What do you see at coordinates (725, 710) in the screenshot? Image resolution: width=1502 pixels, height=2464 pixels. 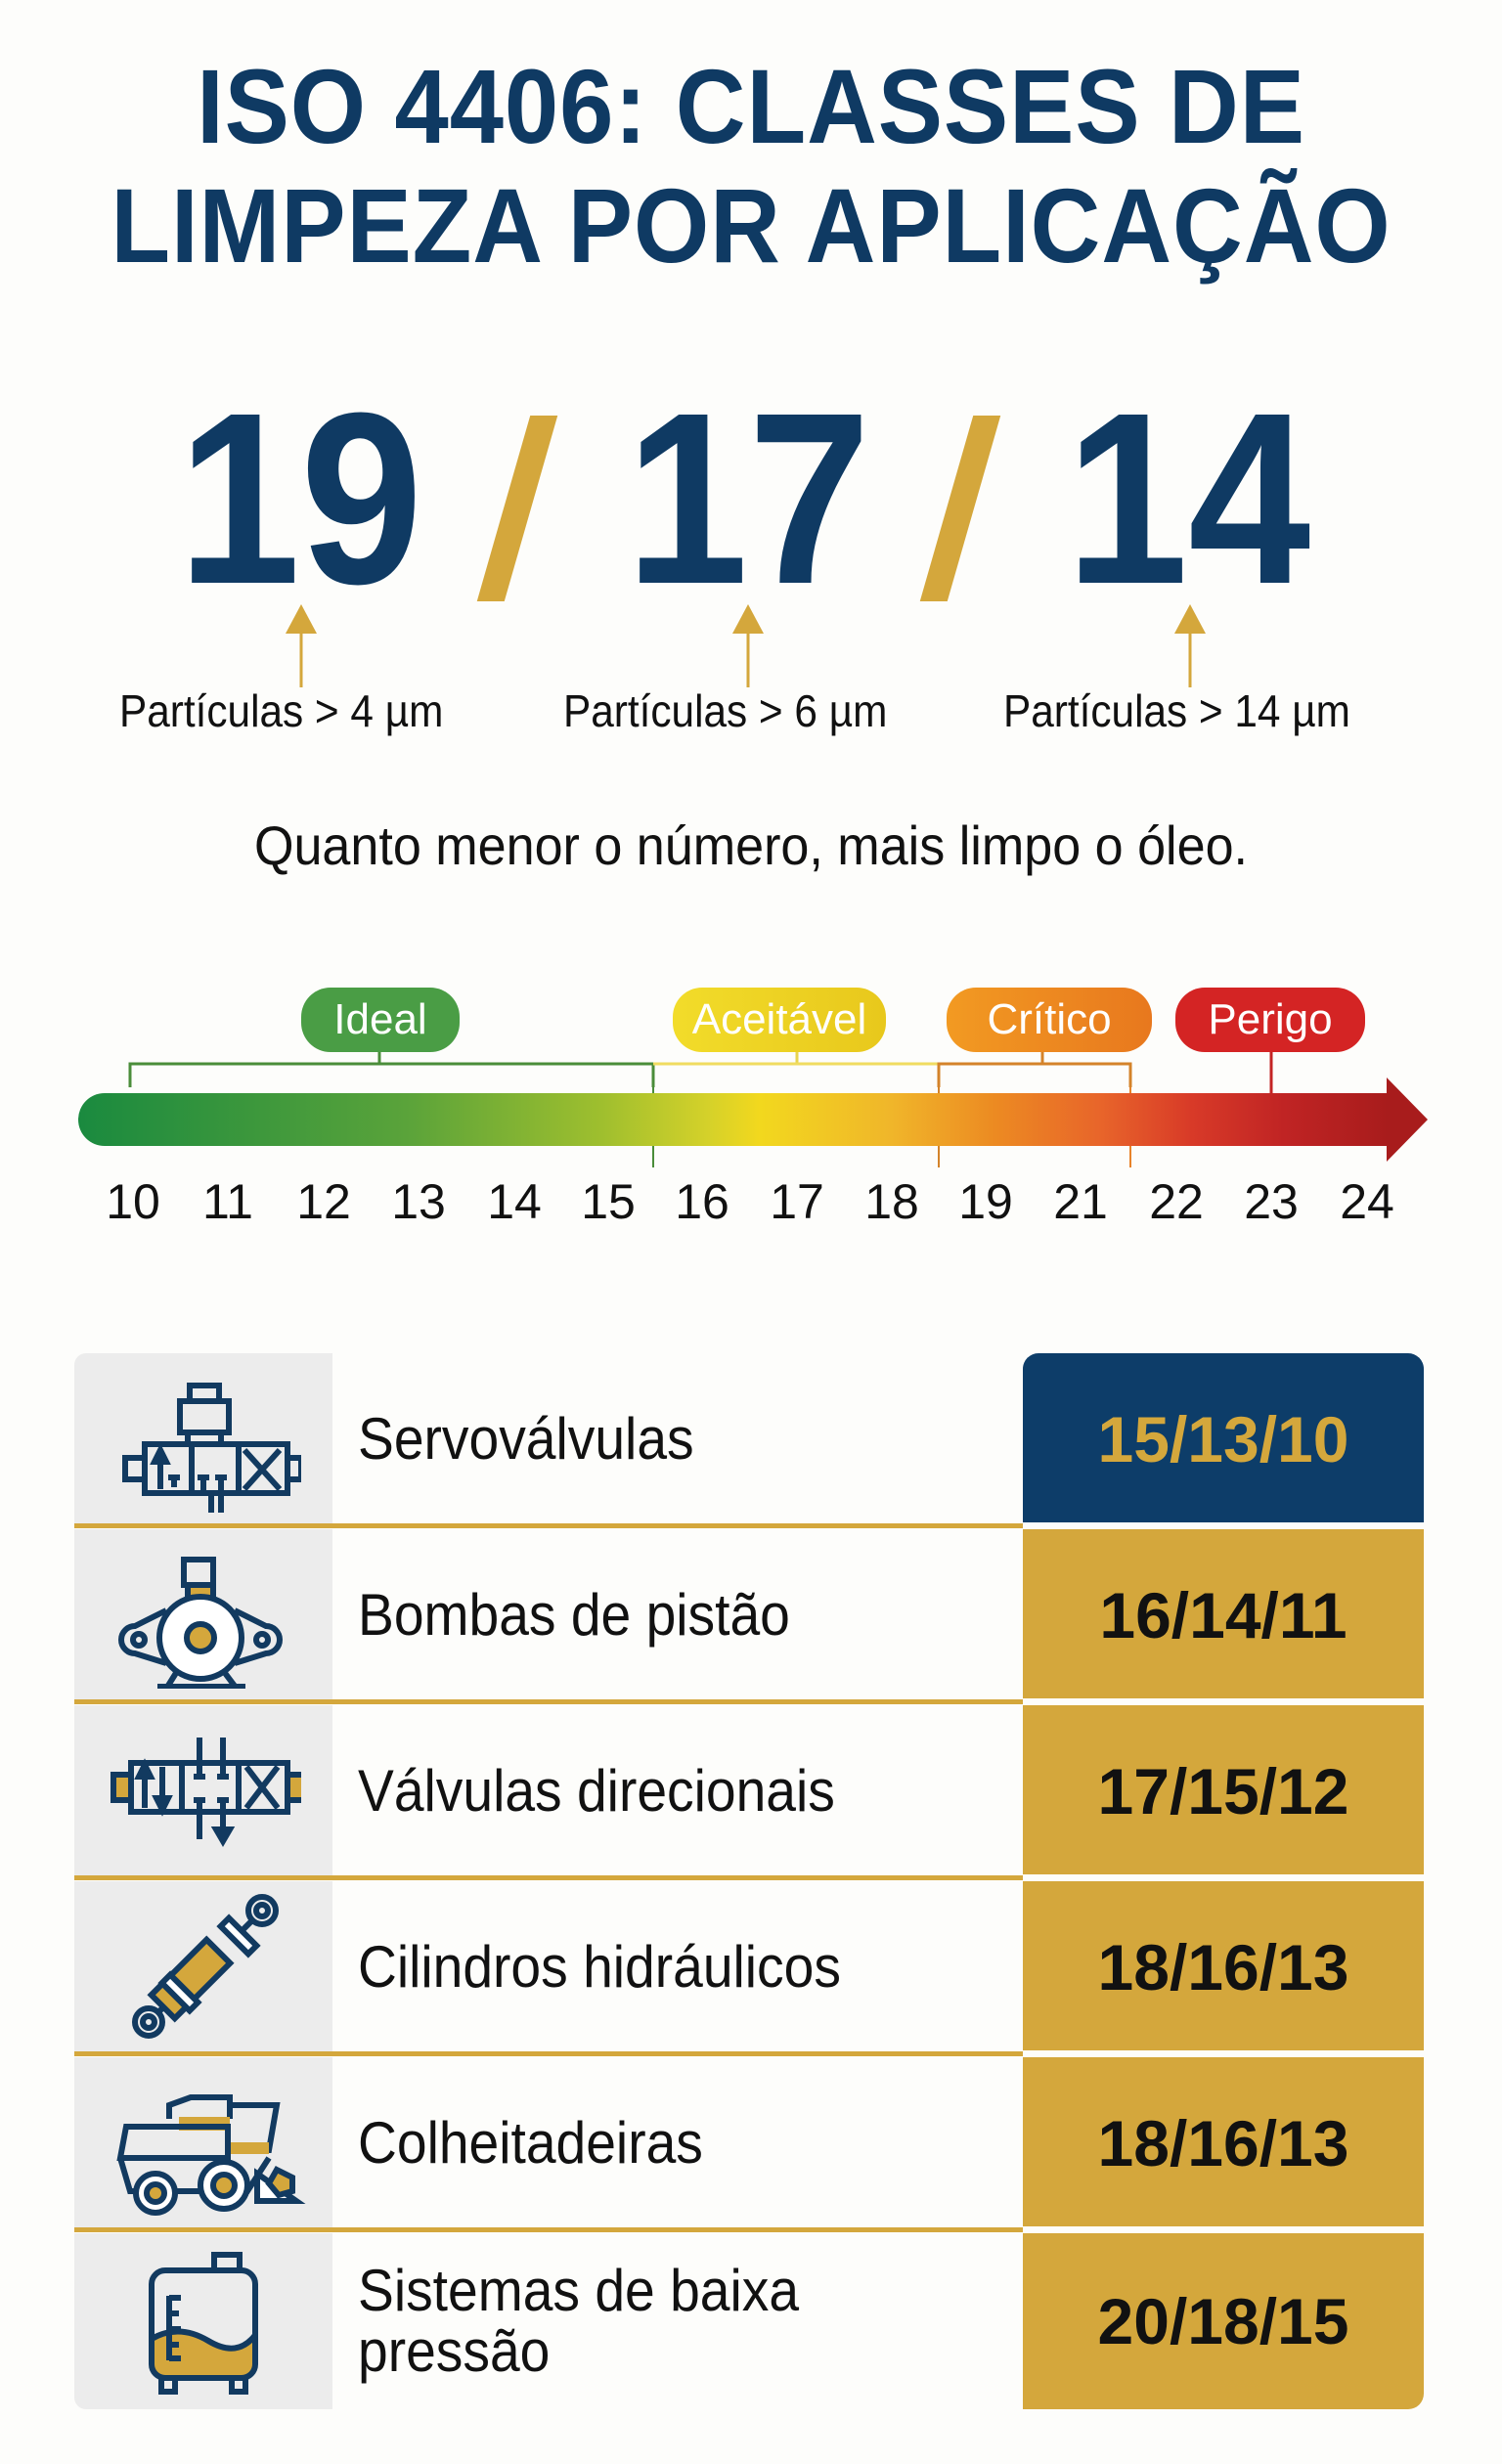 I see `particle-label-6um: Partículas > 6 µm` at bounding box center [725, 710].